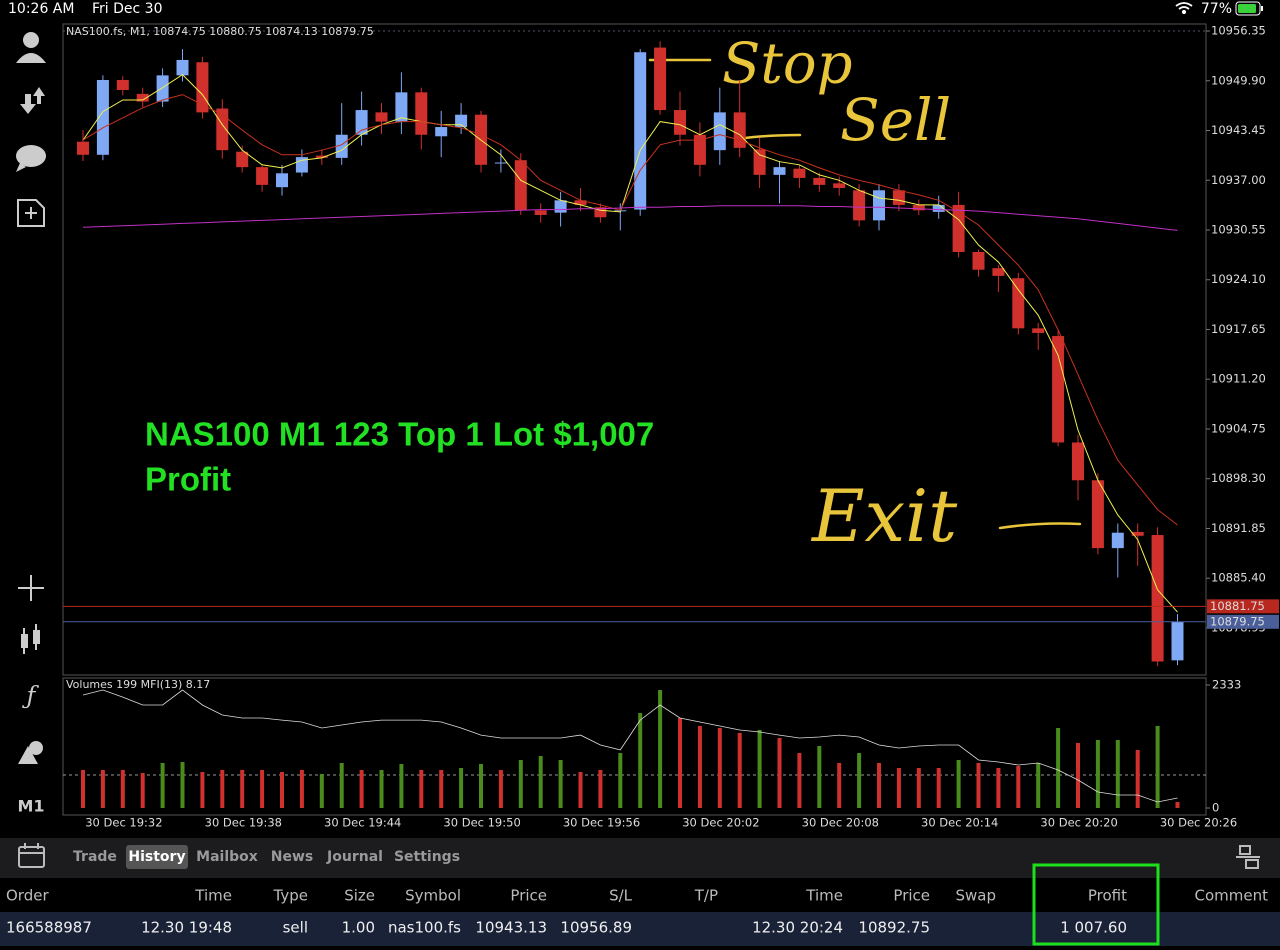 Image resolution: width=1280 pixels, height=950 pixels. What do you see at coordinates (95, 857) in the screenshot?
I see `tab: Trade` at bounding box center [95, 857].